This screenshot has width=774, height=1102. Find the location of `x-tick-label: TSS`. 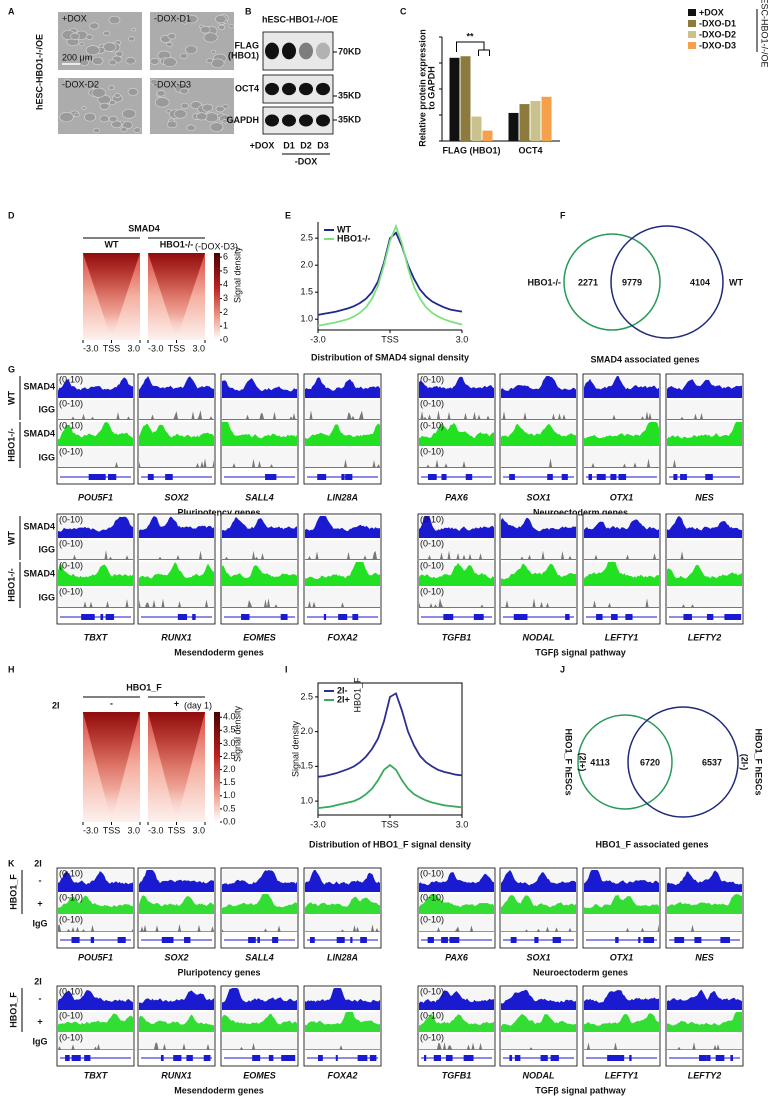

x-tick-label: TSS is located at coordinates (112, 348).